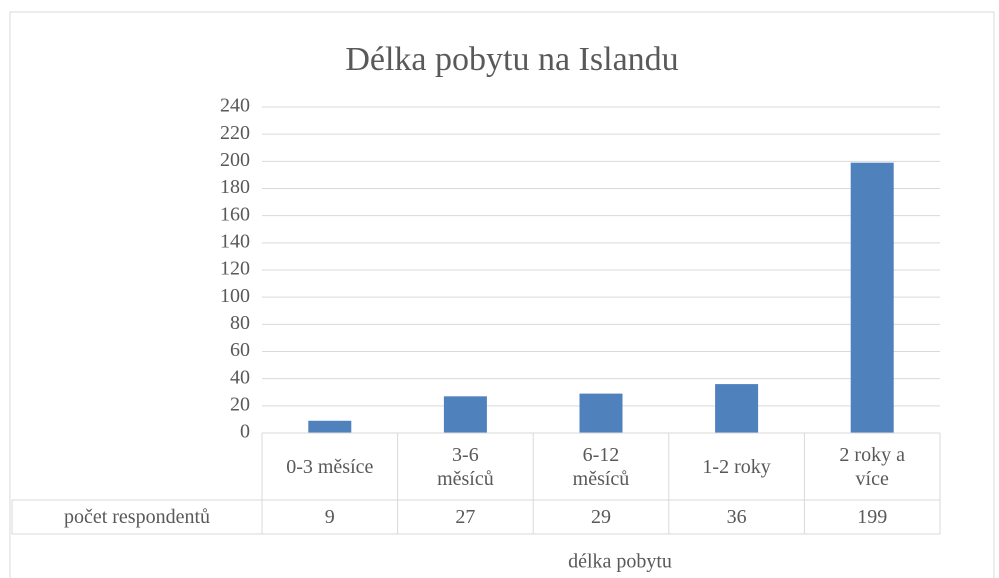  What do you see at coordinates (235, 133) in the screenshot?
I see `y-tick-label: 220` at bounding box center [235, 133].